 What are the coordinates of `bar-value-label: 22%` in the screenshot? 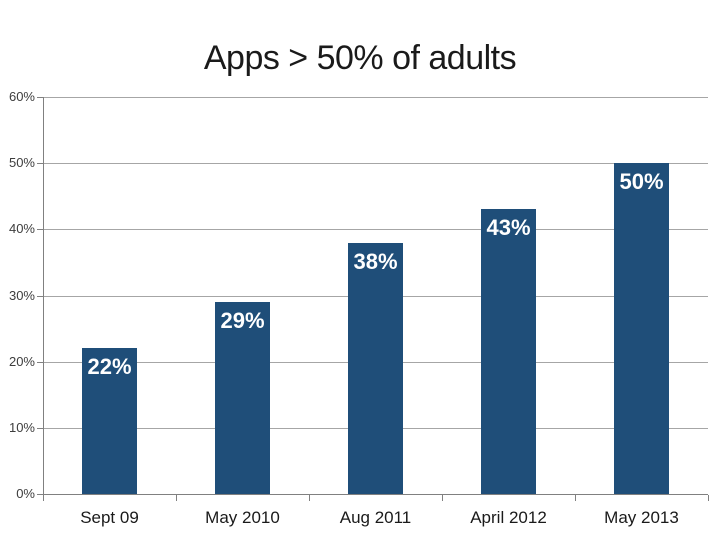 It's located at (109, 366).